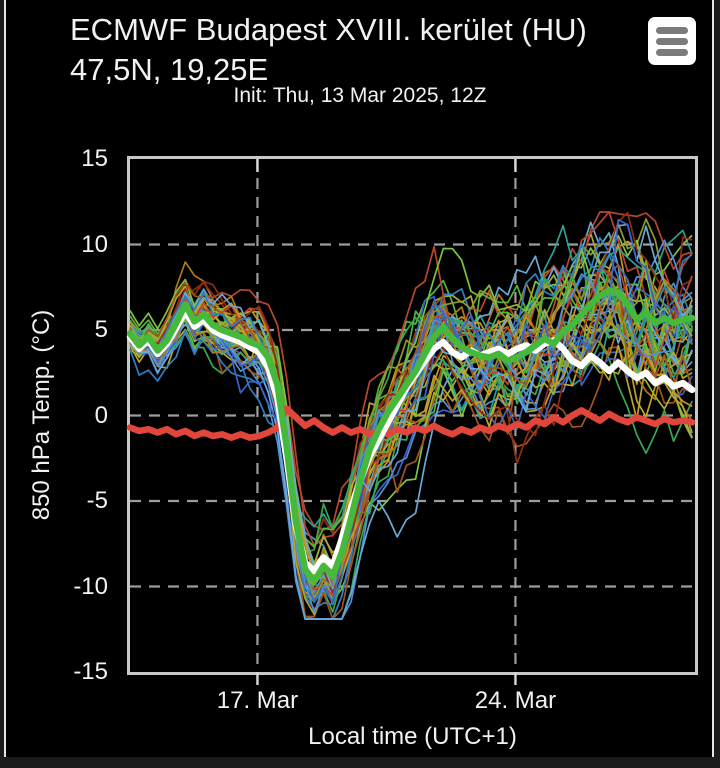 The width and height of the screenshot is (720, 768). I want to click on climate-mean-line, so click(411, 423).